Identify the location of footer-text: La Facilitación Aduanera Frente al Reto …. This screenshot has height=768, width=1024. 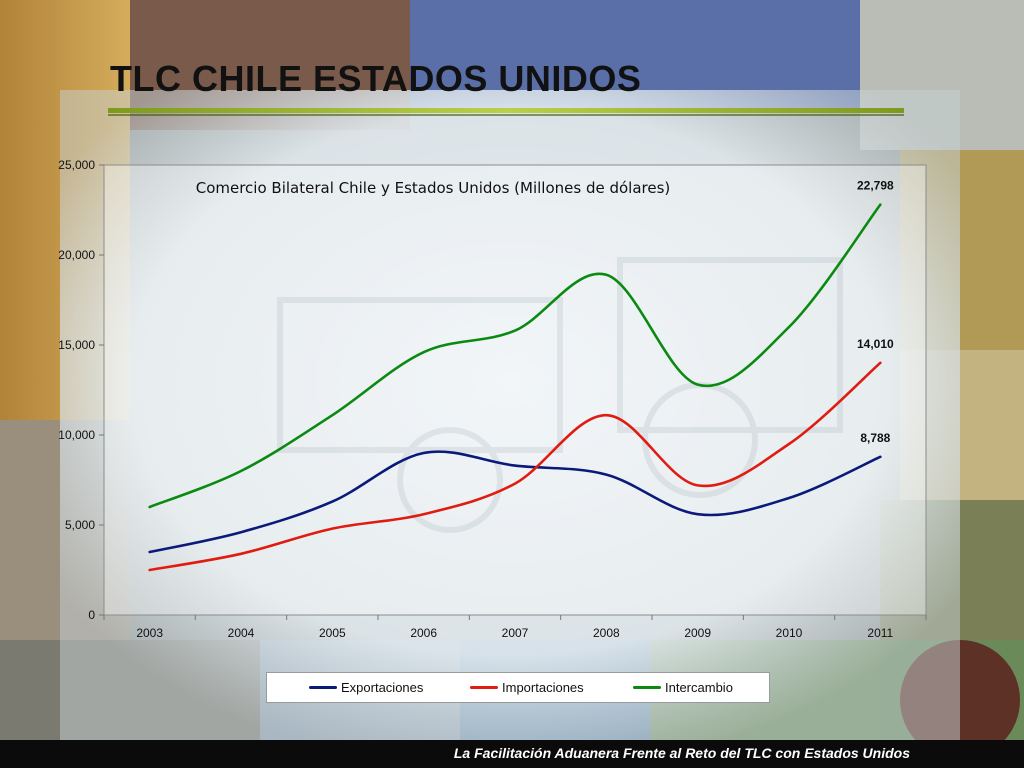
(681, 753).